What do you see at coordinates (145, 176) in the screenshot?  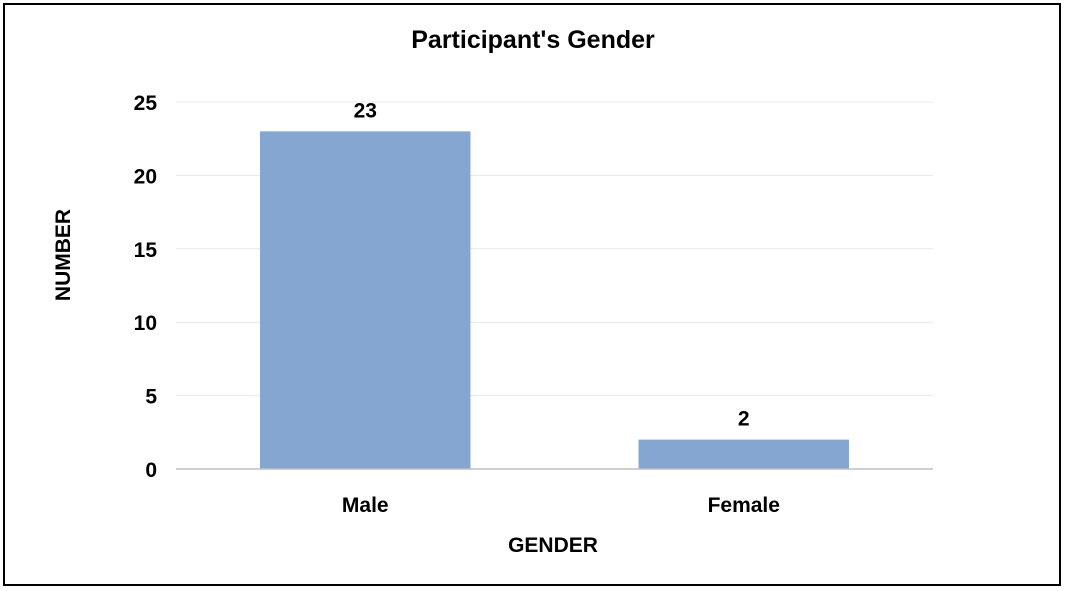 I see `y-tick-label: 20` at bounding box center [145, 176].